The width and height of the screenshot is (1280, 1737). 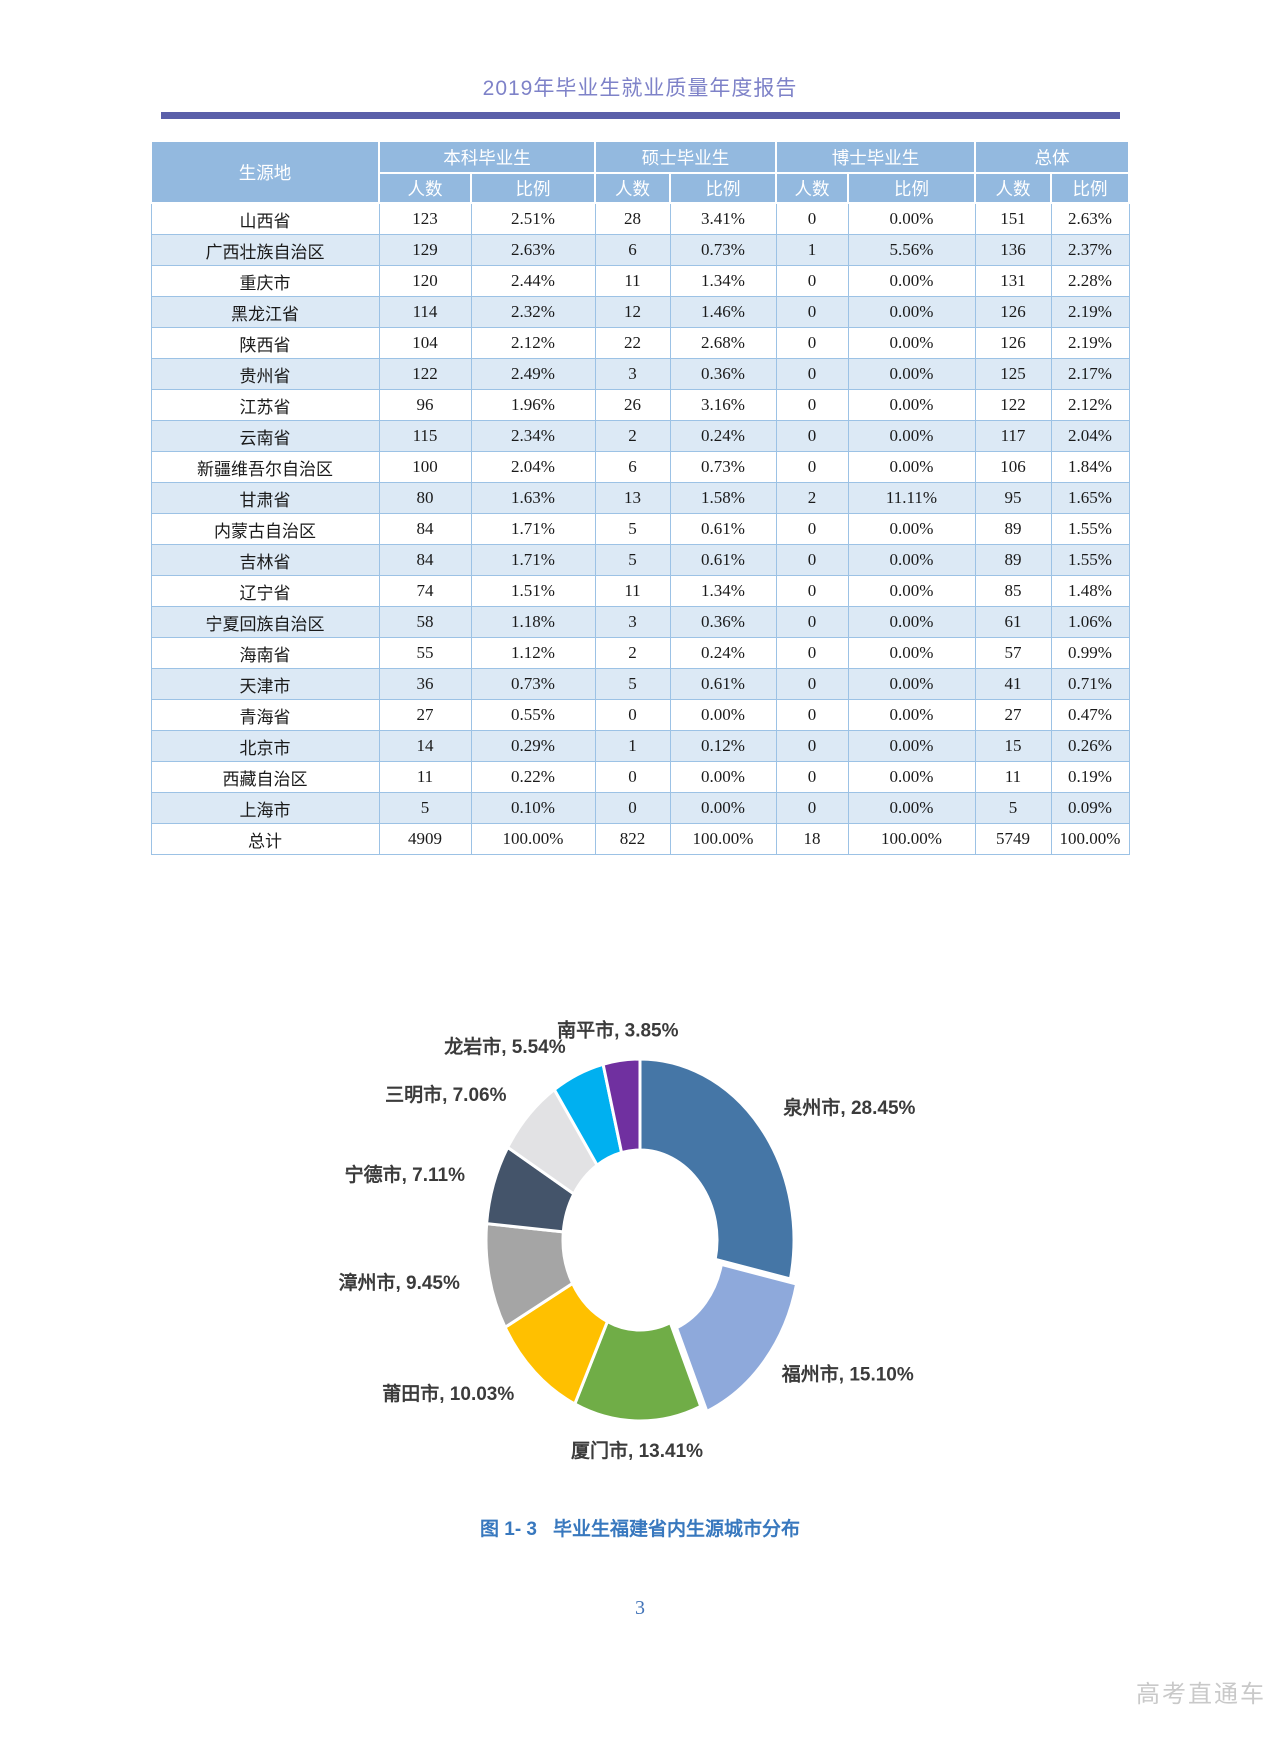 I want to click on value-cell: 0.36%, so click(x=723, y=374).